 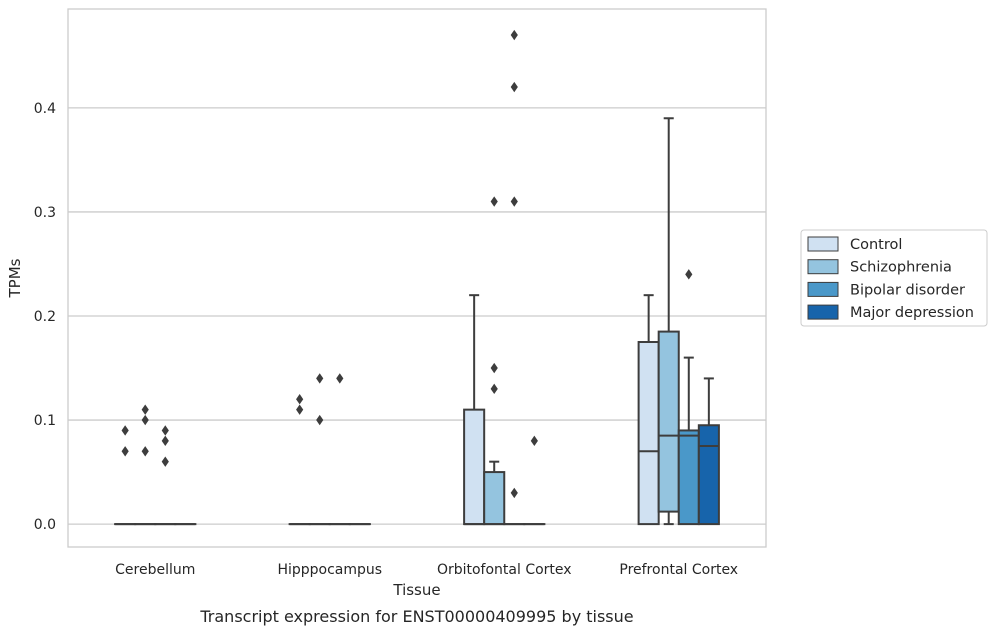 What do you see at coordinates (45, 109) in the screenshot?
I see `y-tick-label: 0.4` at bounding box center [45, 109].